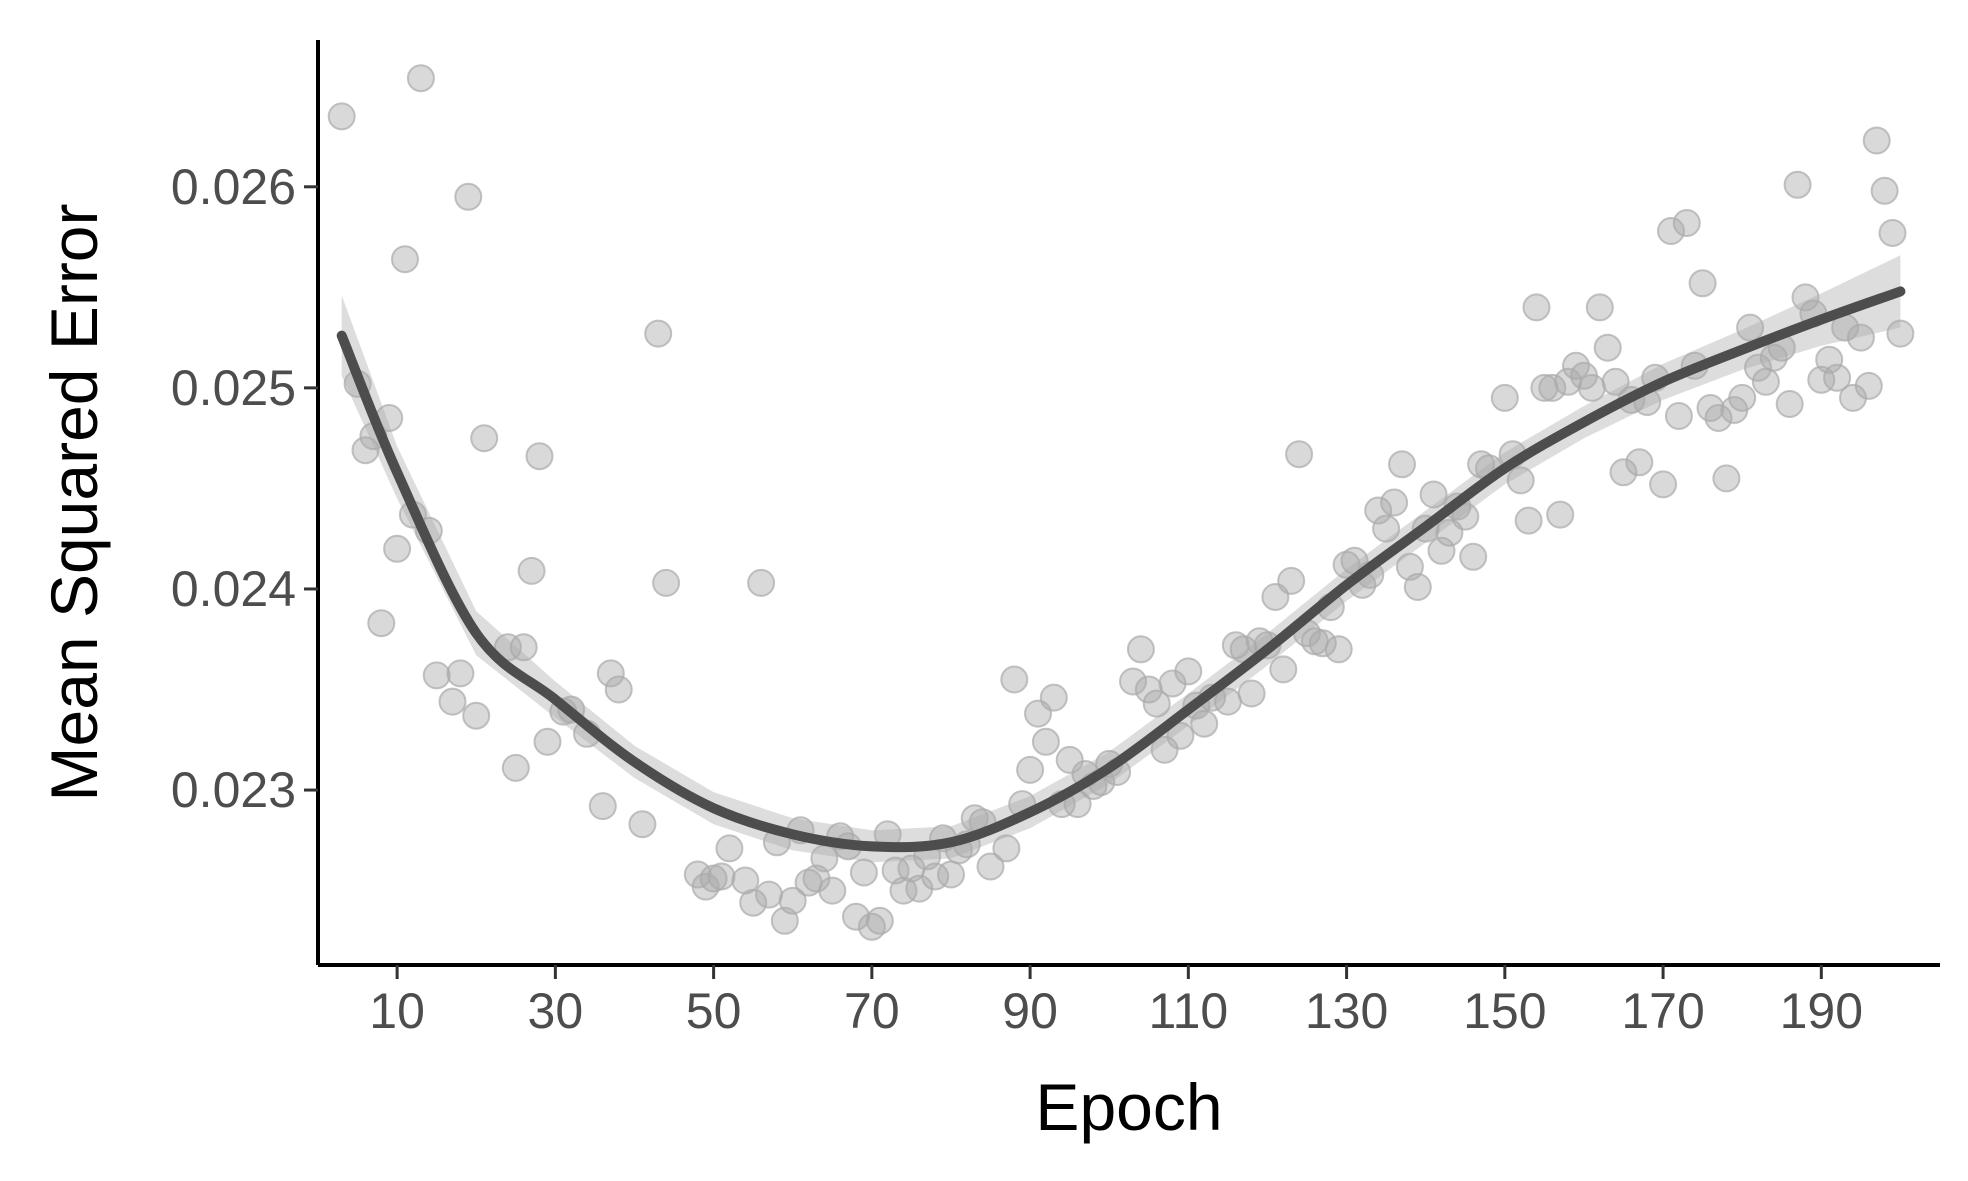 This screenshot has height=1181, width=1968. Describe the element at coordinates (233, 589) in the screenshot. I see `y-tick-label: 0.024` at that location.